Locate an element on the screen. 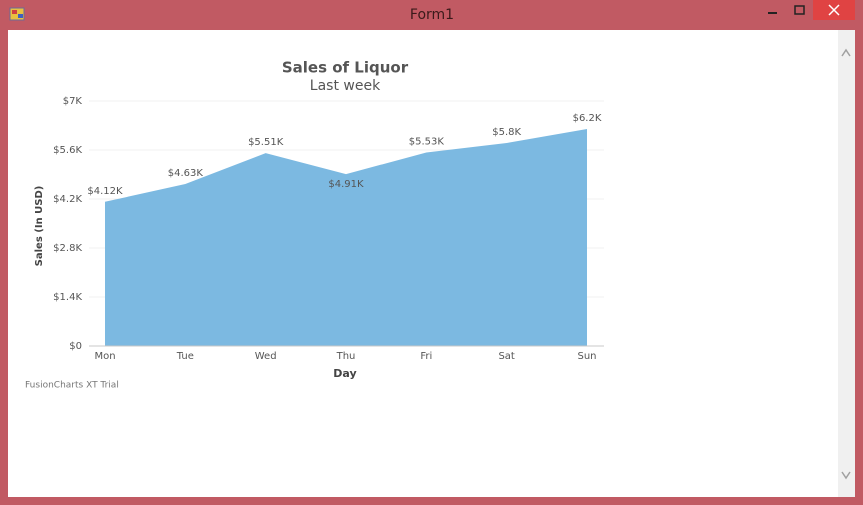 Image resolution: width=863 pixels, height=505 pixels. chart-title: Sales of Liquor is located at coordinates (345, 68).